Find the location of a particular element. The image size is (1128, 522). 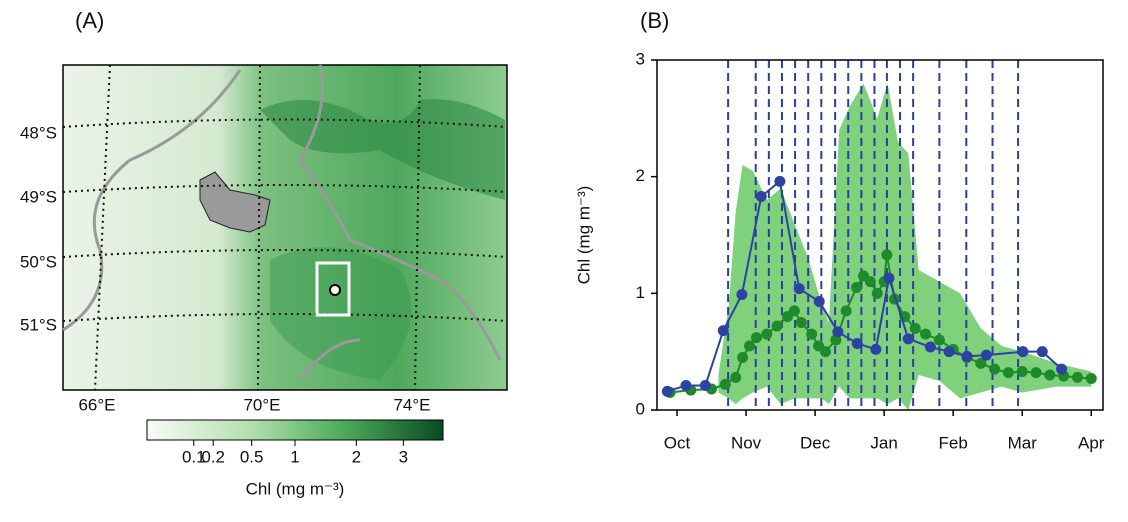

x-tick-label: Jan is located at coordinates (883, 442).